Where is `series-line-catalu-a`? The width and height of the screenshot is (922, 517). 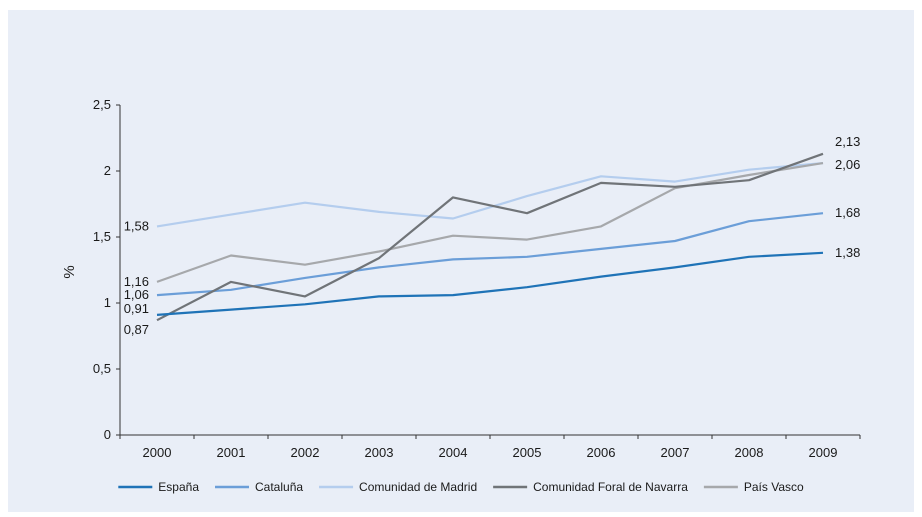 series-line-catalu-a is located at coordinates (490, 254).